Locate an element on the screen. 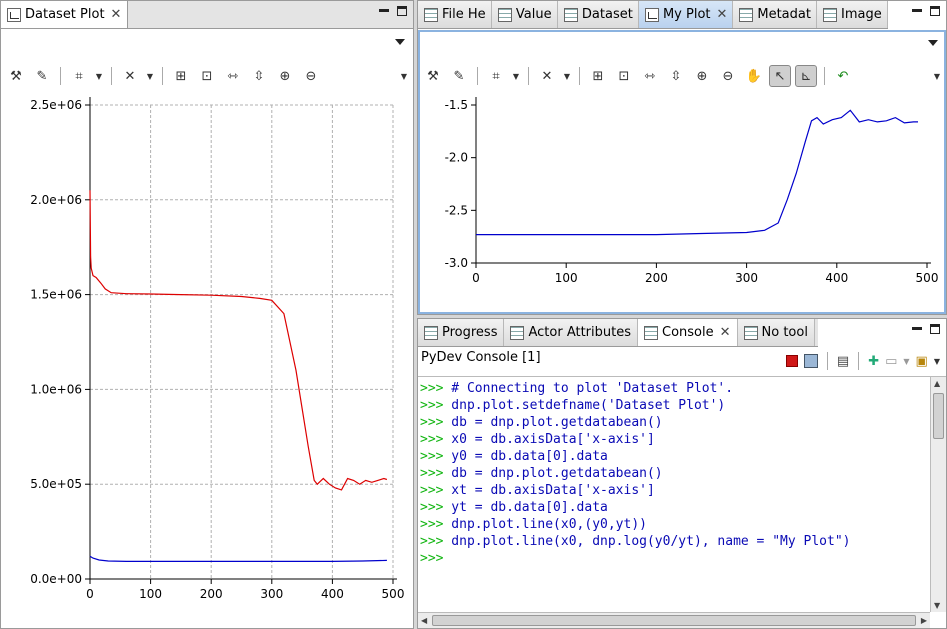 The width and height of the screenshot is (947, 629). tab-label: My Plot is located at coordinates (686, 14).